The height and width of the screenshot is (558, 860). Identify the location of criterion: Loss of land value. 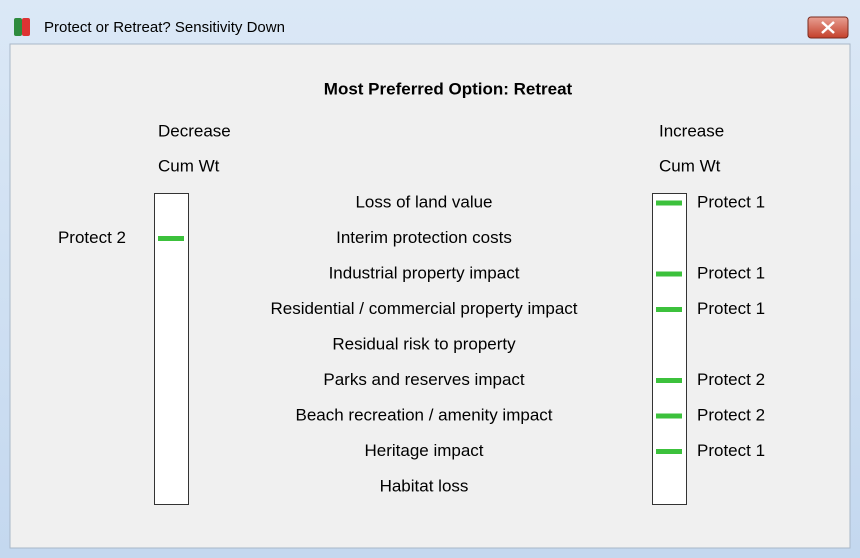
(423, 201).